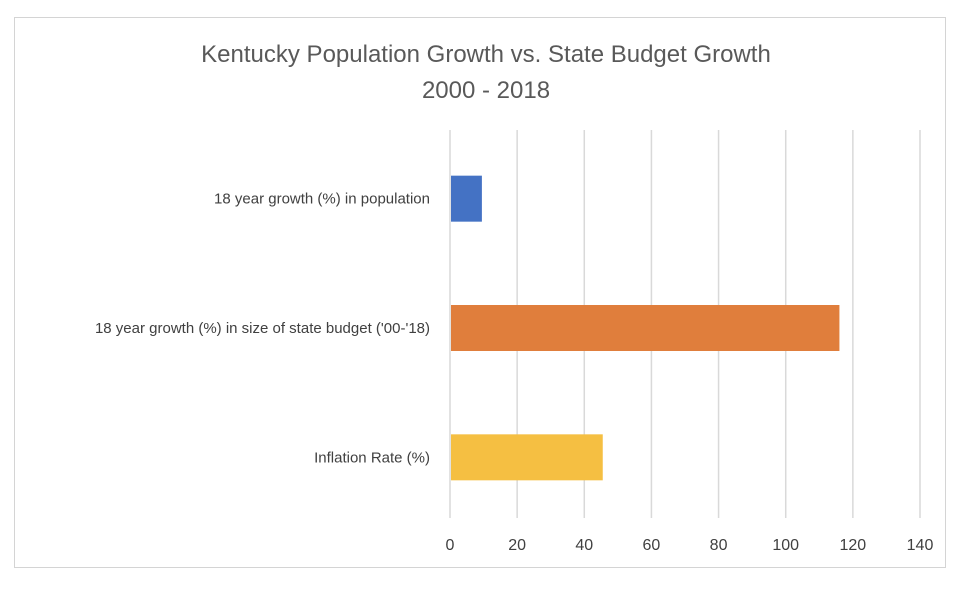  Describe the element at coordinates (920, 545) in the screenshot. I see `x-tick-label: 140` at that location.